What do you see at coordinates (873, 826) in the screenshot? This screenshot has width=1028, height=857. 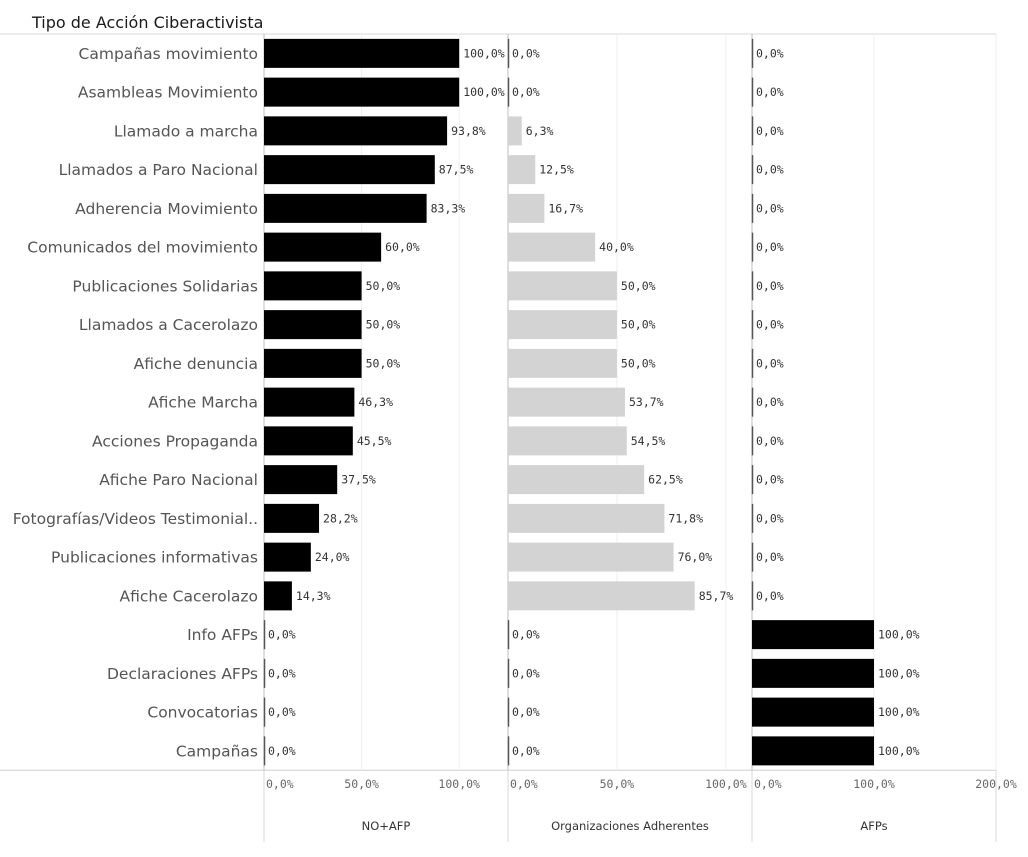 I see `panel-axis-title: AFPs` at bounding box center [873, 826].